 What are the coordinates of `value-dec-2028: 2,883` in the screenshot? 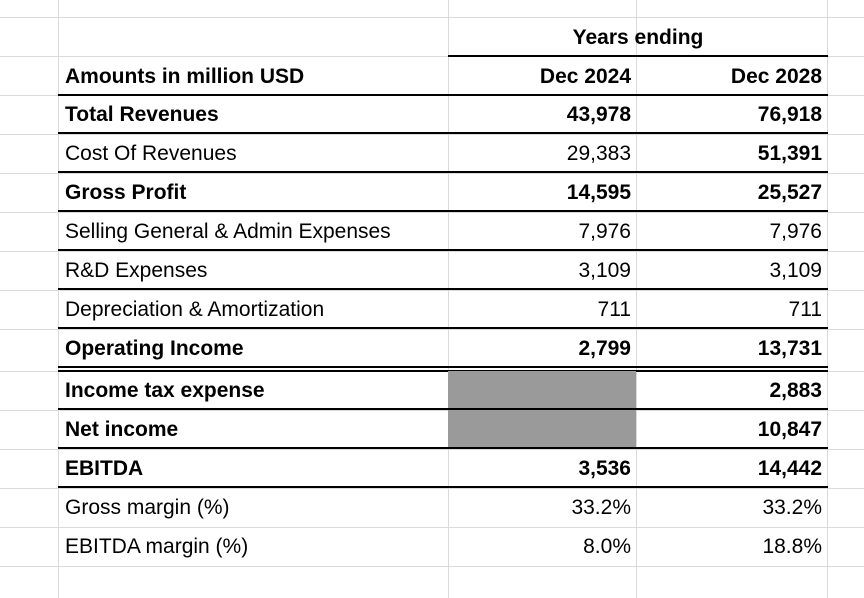 It's located at (795, 390).